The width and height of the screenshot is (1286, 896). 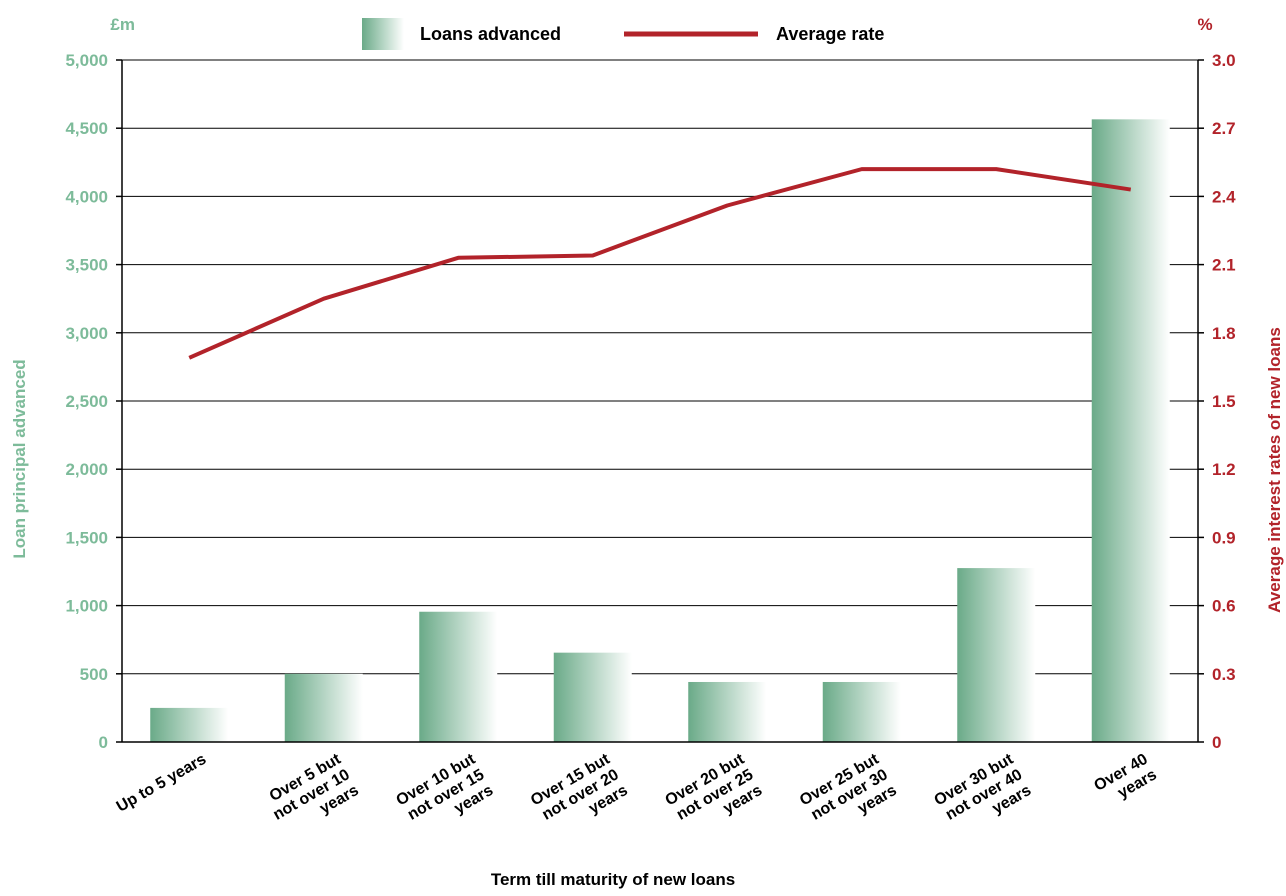 What do you see at coordinates (1224, 60) in the screenshot?
I see `right-tick-label: 3.0` at bounding box center [1224, 60].